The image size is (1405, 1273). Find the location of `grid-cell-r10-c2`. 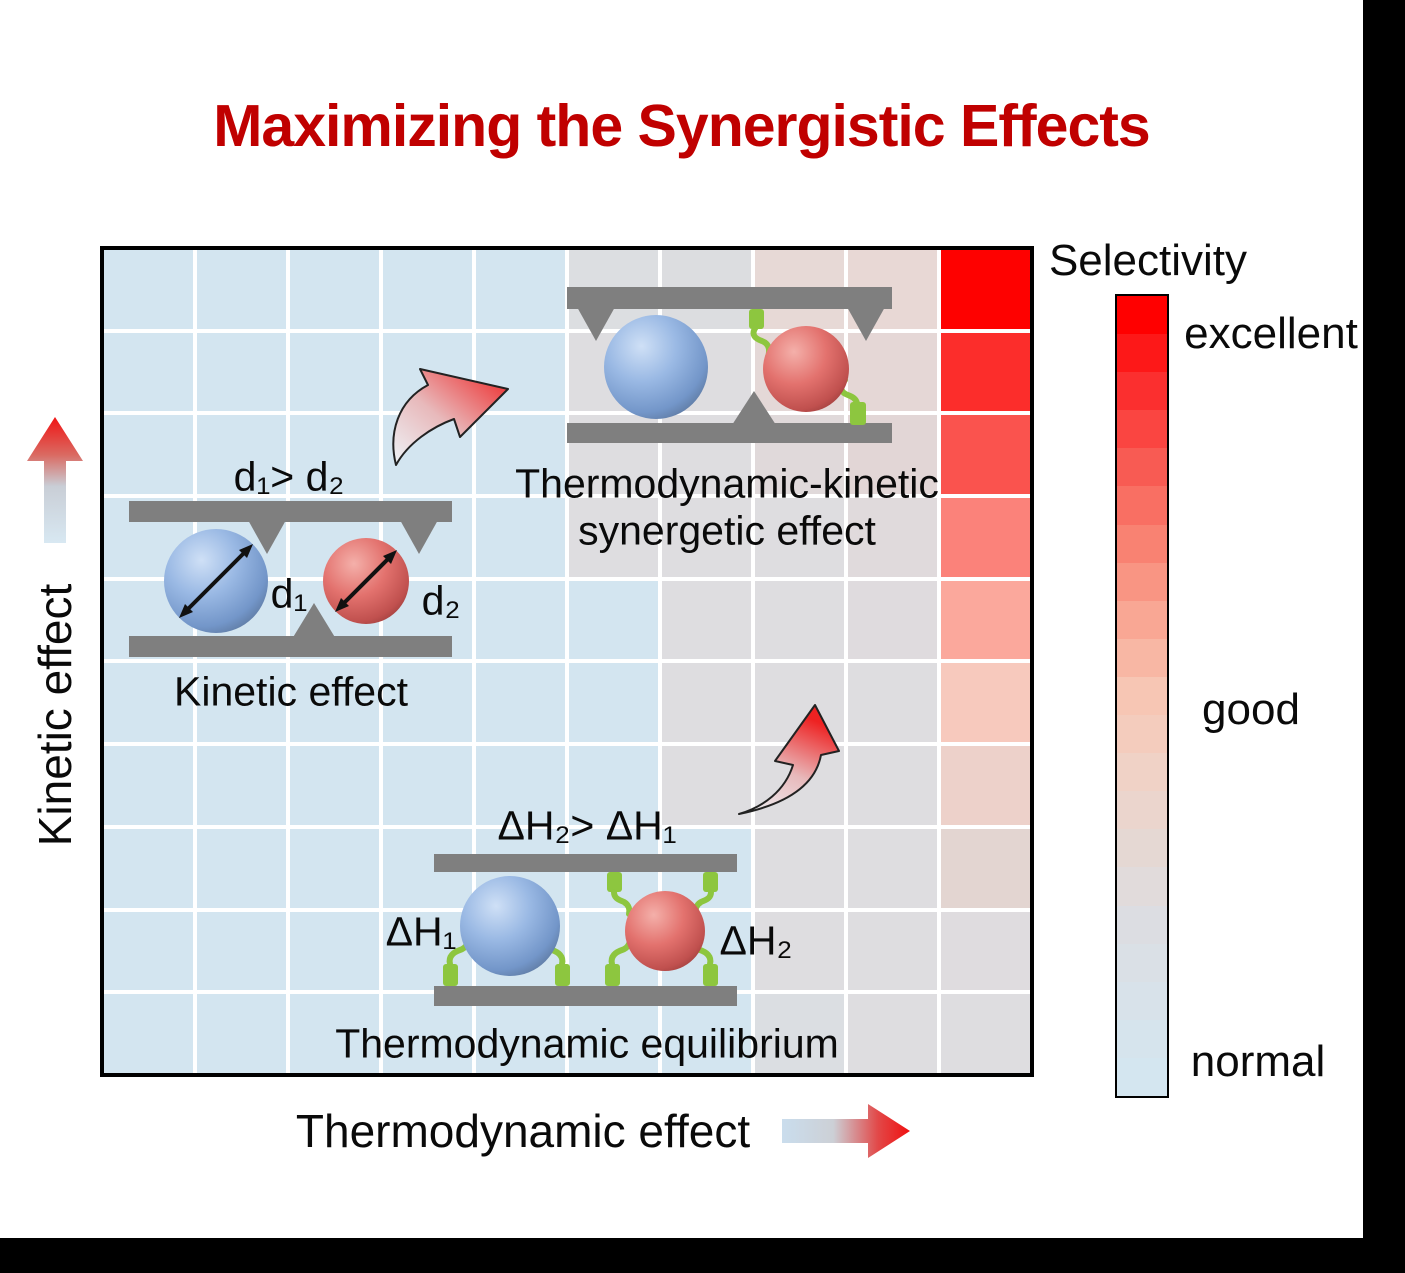

grid-cell-r10-c2 is located at coordinates (241, 1033).